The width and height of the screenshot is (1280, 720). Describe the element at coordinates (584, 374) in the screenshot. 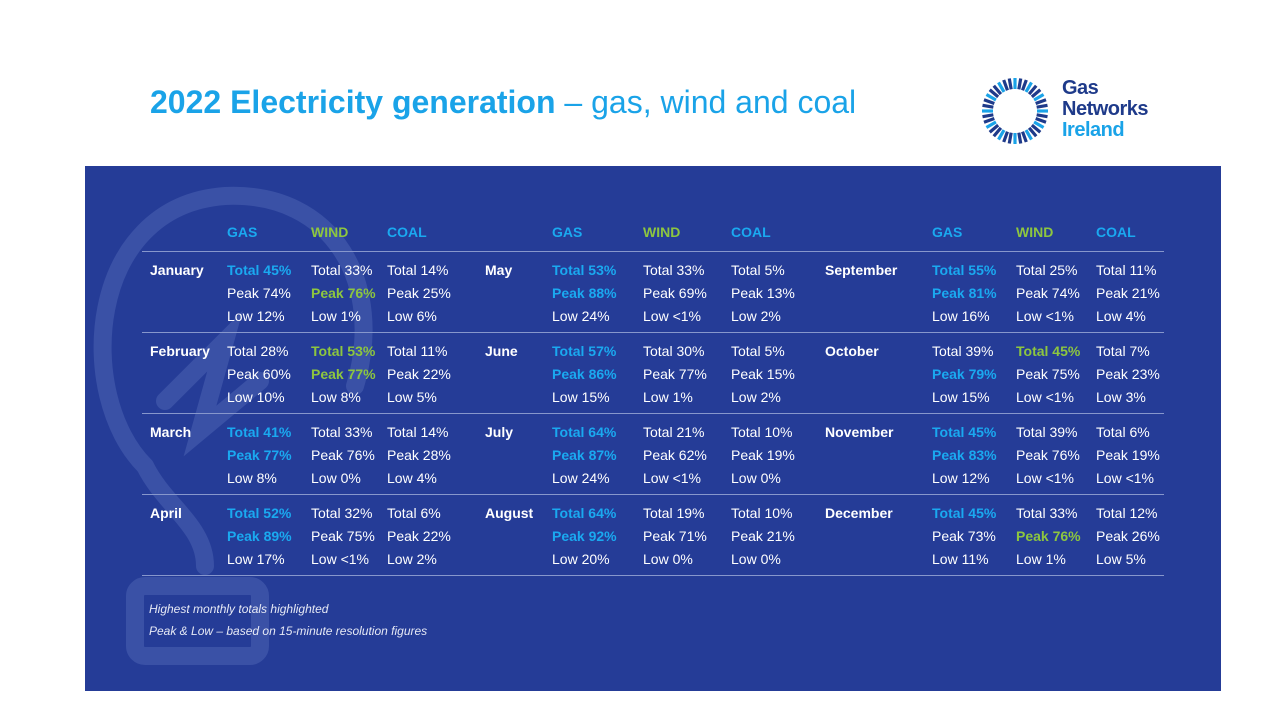

I see `gas-value: Peak 86%` at that location.